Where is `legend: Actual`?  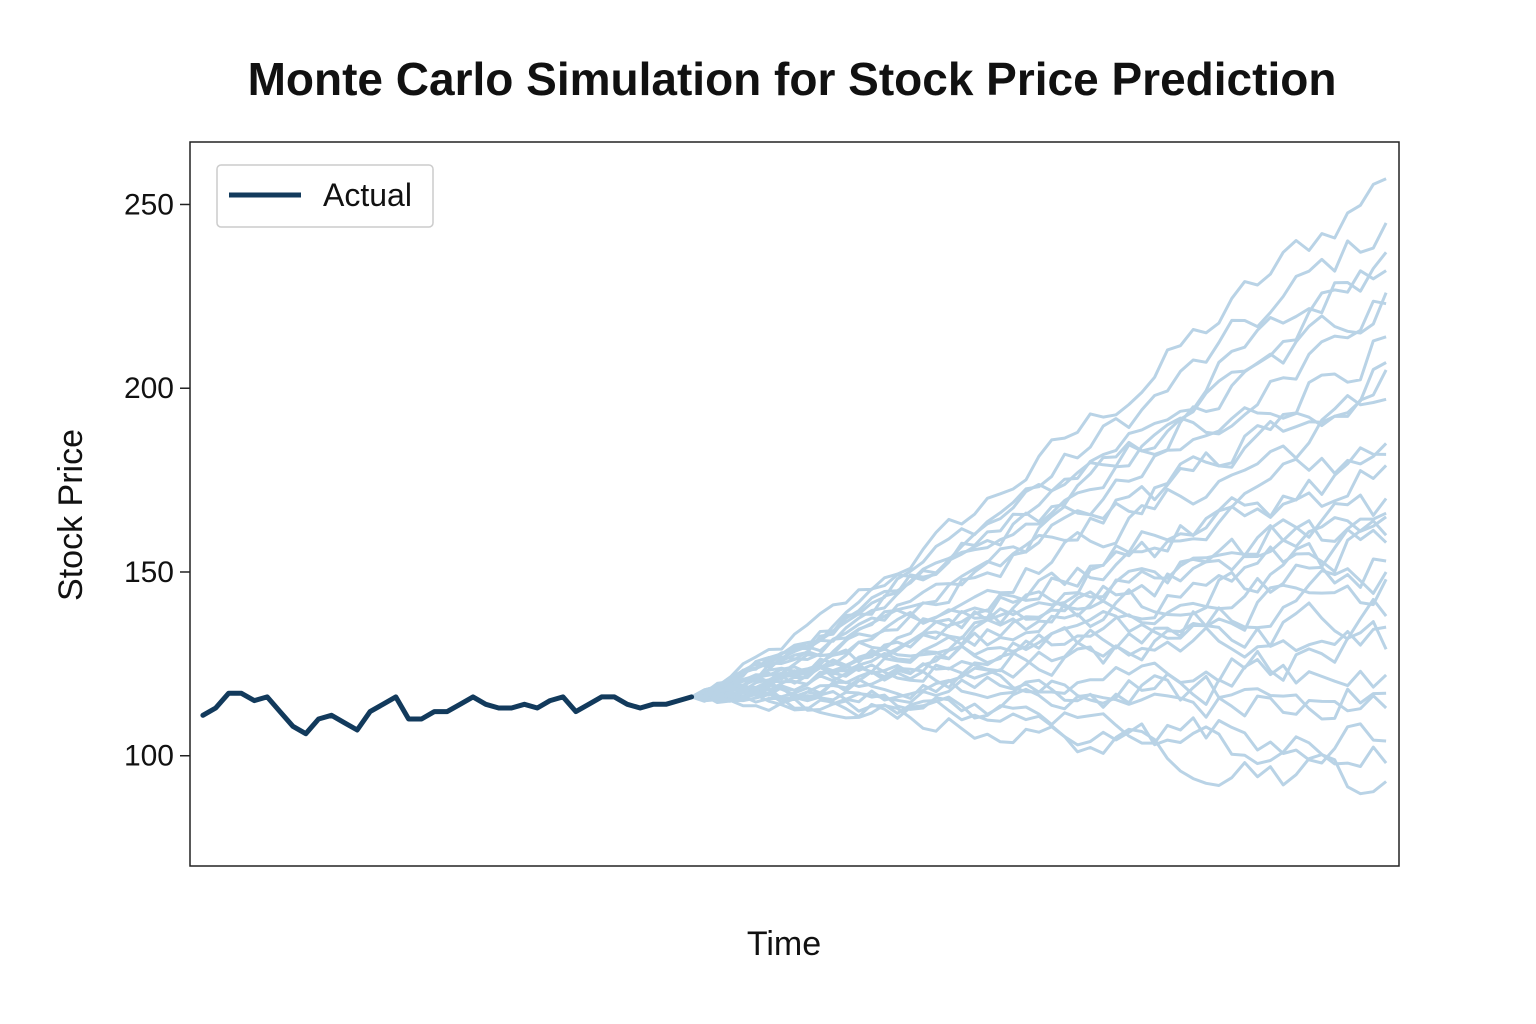 legend: Actual is located at coordinates (325, 196).